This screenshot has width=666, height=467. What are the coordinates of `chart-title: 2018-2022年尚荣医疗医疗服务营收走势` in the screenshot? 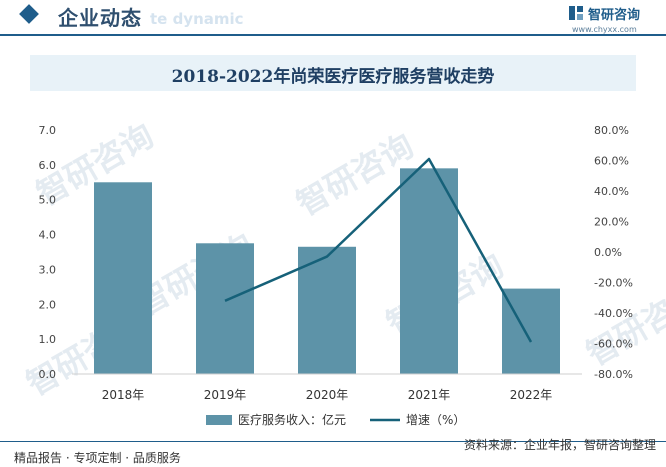 It's located at (333, 77).